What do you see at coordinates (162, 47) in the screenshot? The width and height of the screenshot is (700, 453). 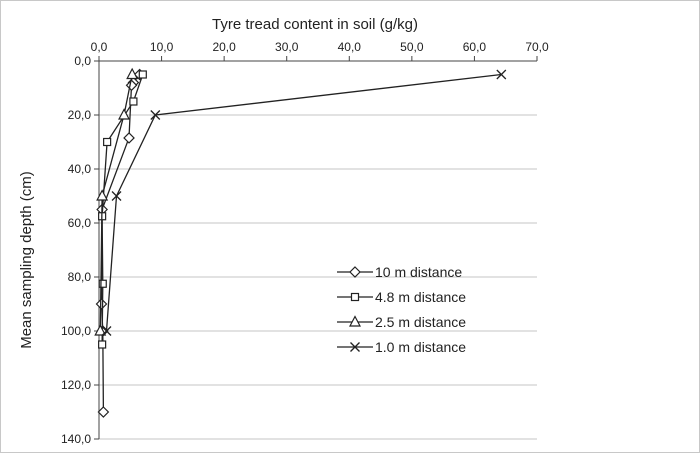 I see `x-tick-label: 10,0` at bounding box center [162, 47].